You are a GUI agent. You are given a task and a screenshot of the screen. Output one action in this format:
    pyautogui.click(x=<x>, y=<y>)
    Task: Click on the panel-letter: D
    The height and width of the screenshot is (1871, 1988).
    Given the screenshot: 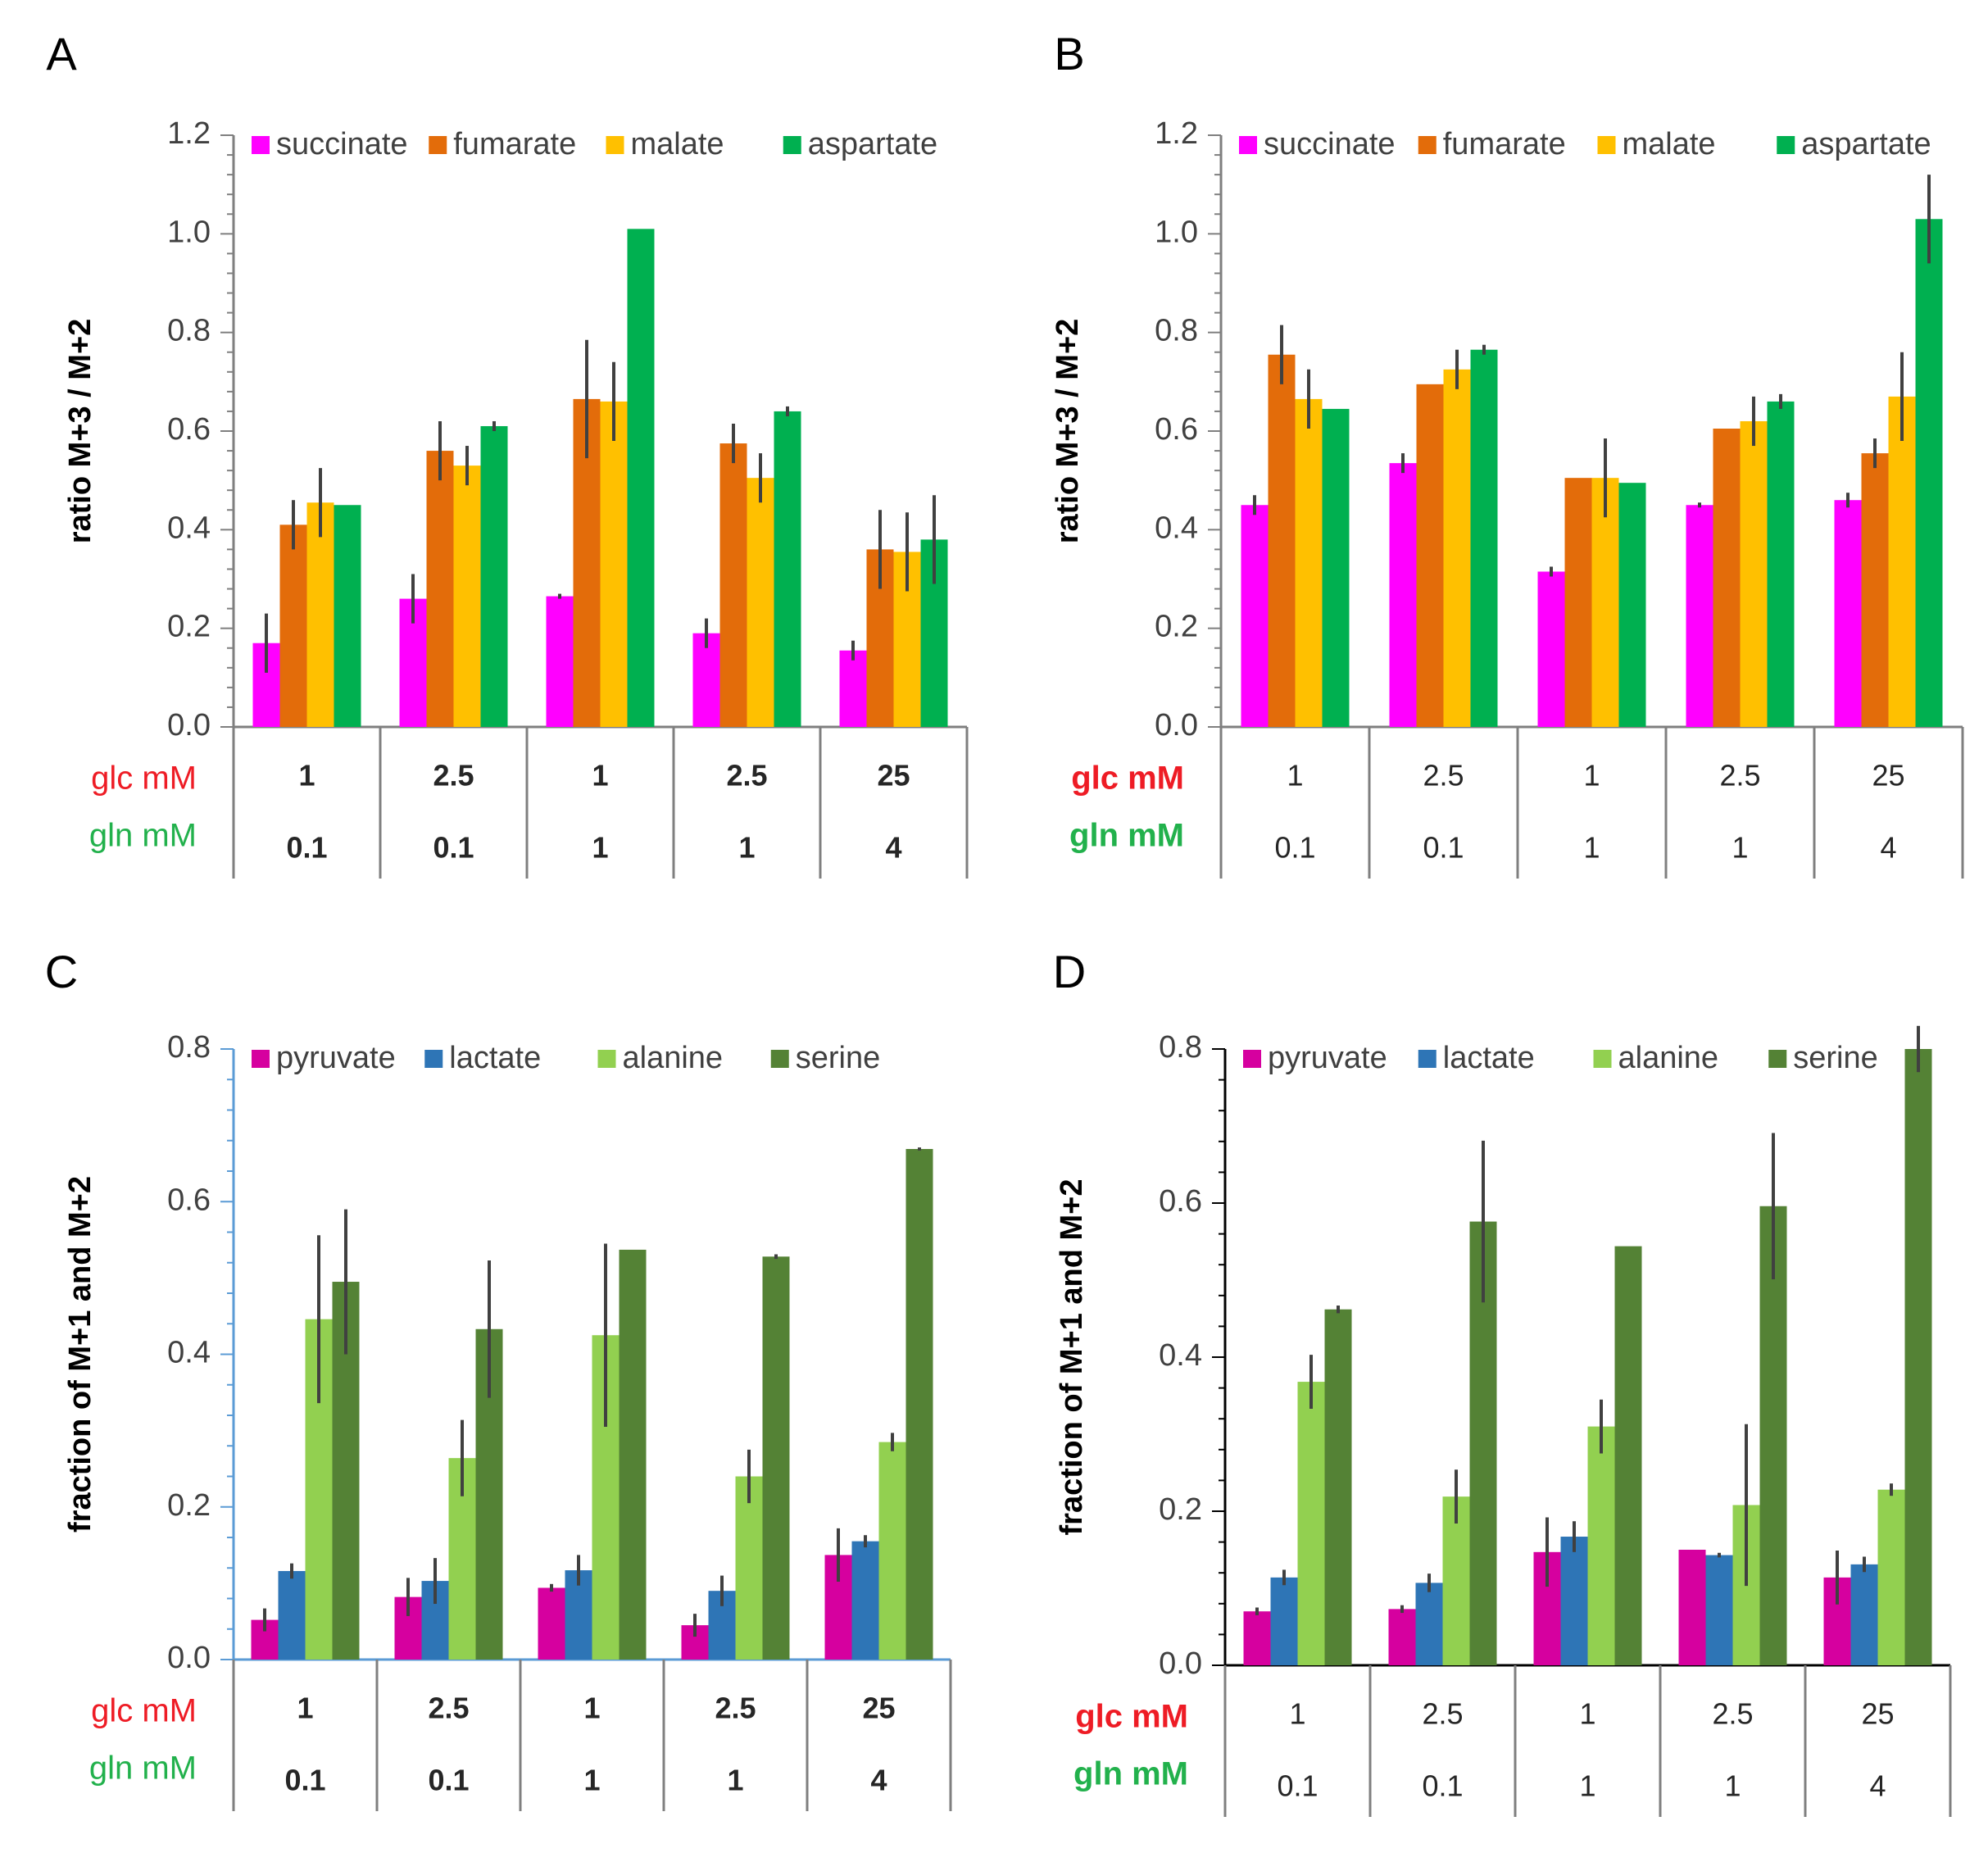 What is the action you would take?
    pyautogui.click(x=1069, y=971)
    